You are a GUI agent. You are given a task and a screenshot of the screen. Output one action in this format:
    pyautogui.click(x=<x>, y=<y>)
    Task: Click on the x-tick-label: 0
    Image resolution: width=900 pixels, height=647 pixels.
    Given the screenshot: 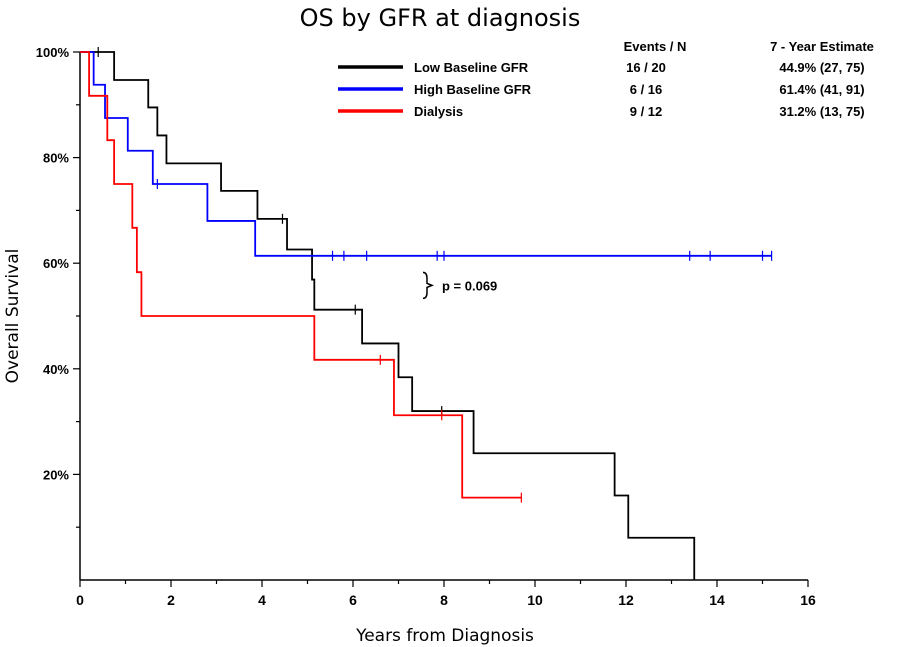 What is the action you would take?
    pyautogui.click(x=80, y=600)
    